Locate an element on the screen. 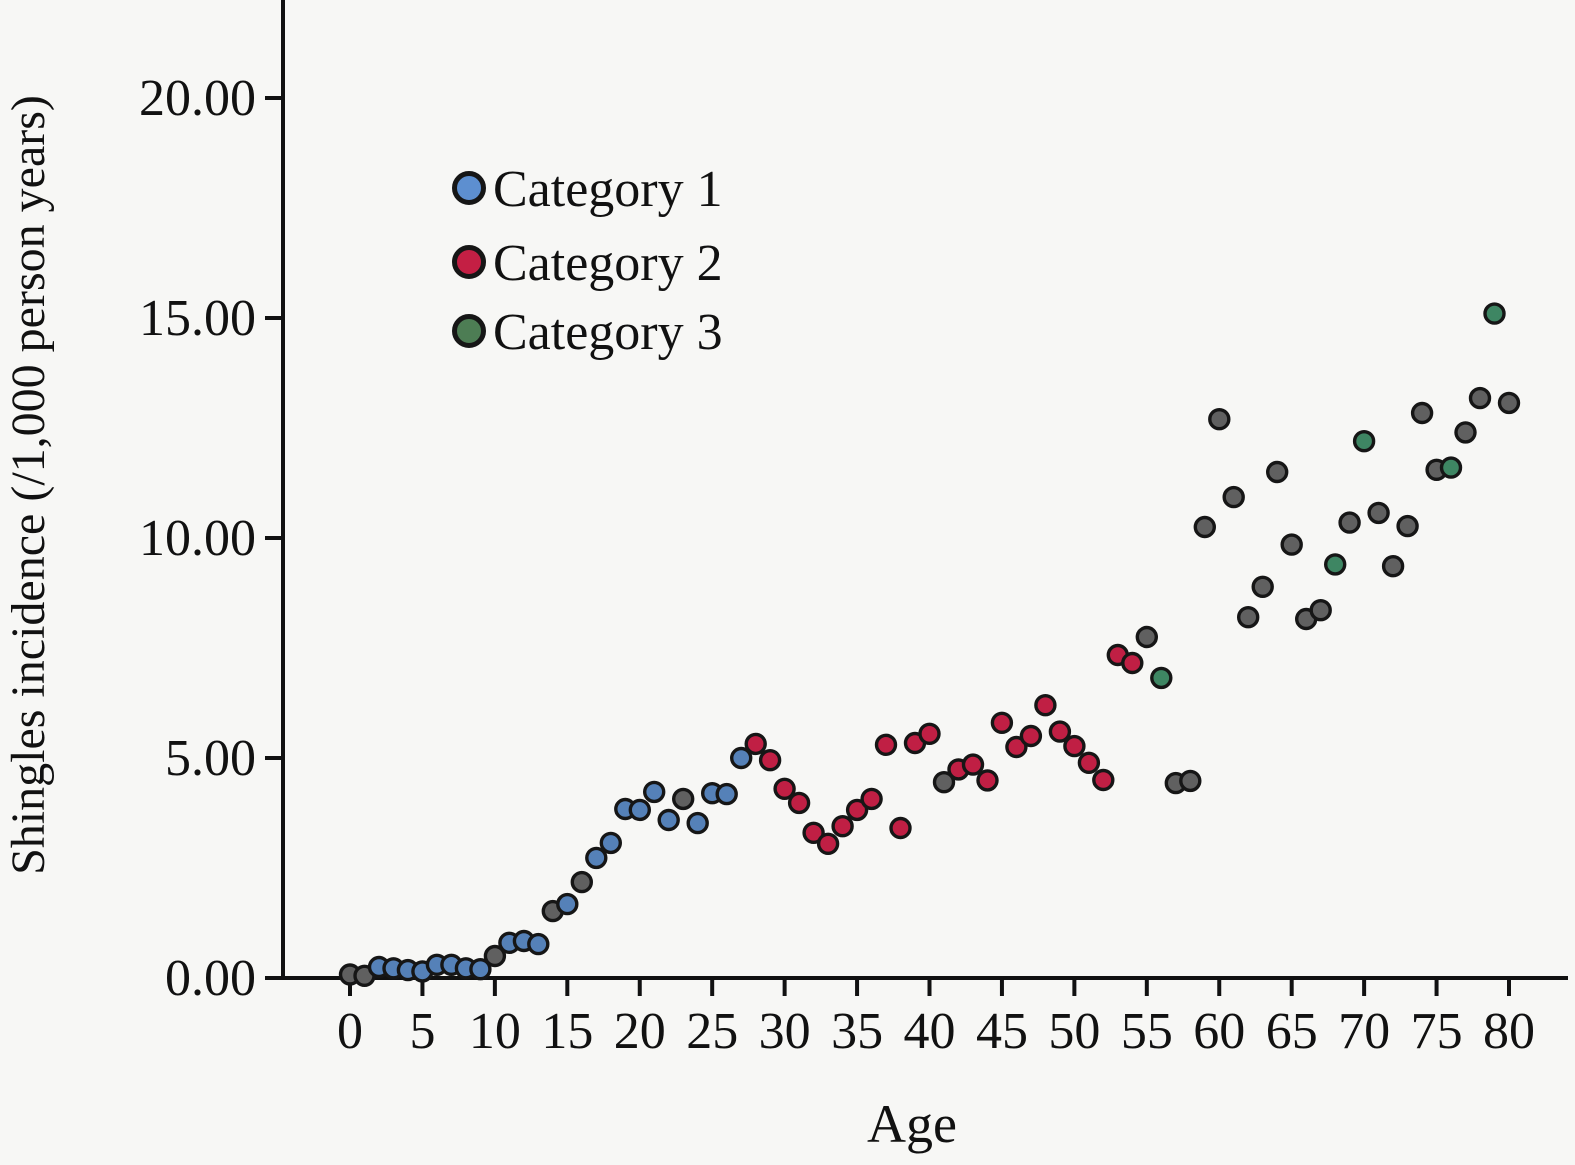 The image size is (1575, 1165). x-tick-label: 15 is located at coordinates (567, 1031).